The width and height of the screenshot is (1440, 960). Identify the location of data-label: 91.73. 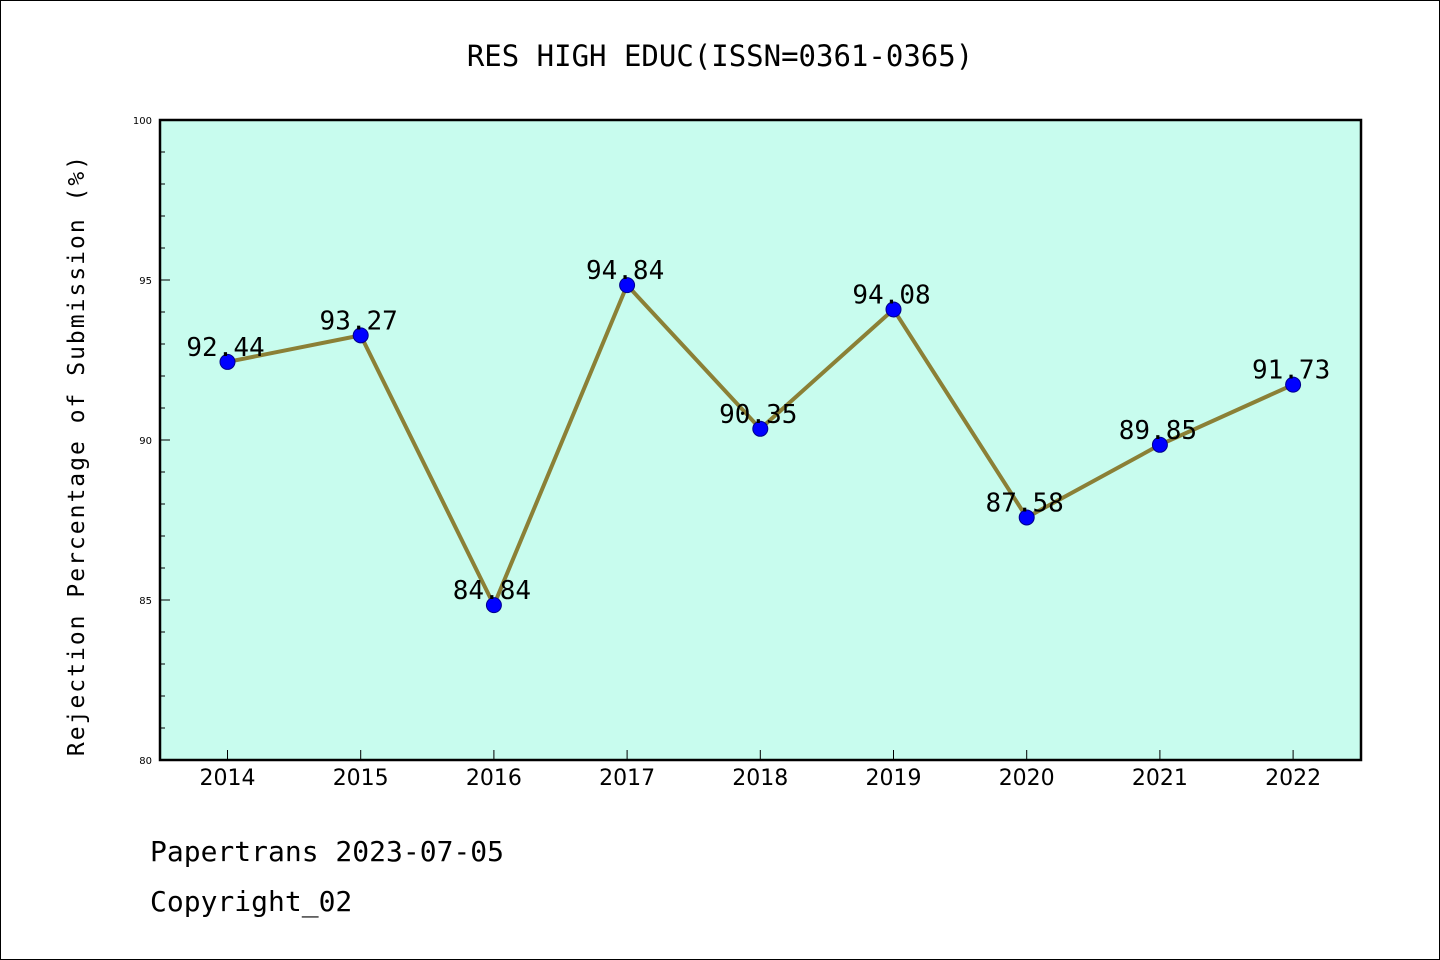
(1291, 371).